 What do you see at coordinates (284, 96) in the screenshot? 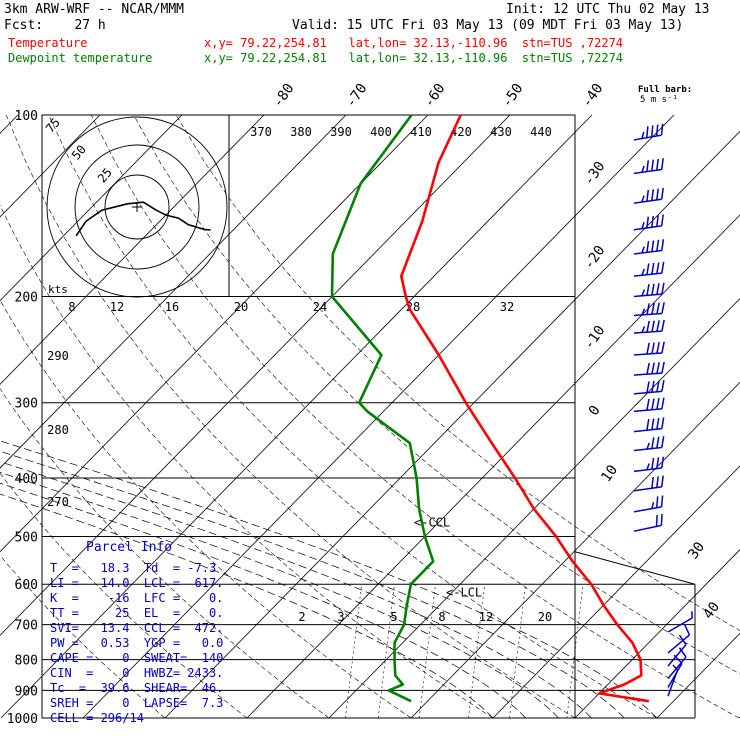
I see `isotherm-label: -80` at bounding box center [284, 96].